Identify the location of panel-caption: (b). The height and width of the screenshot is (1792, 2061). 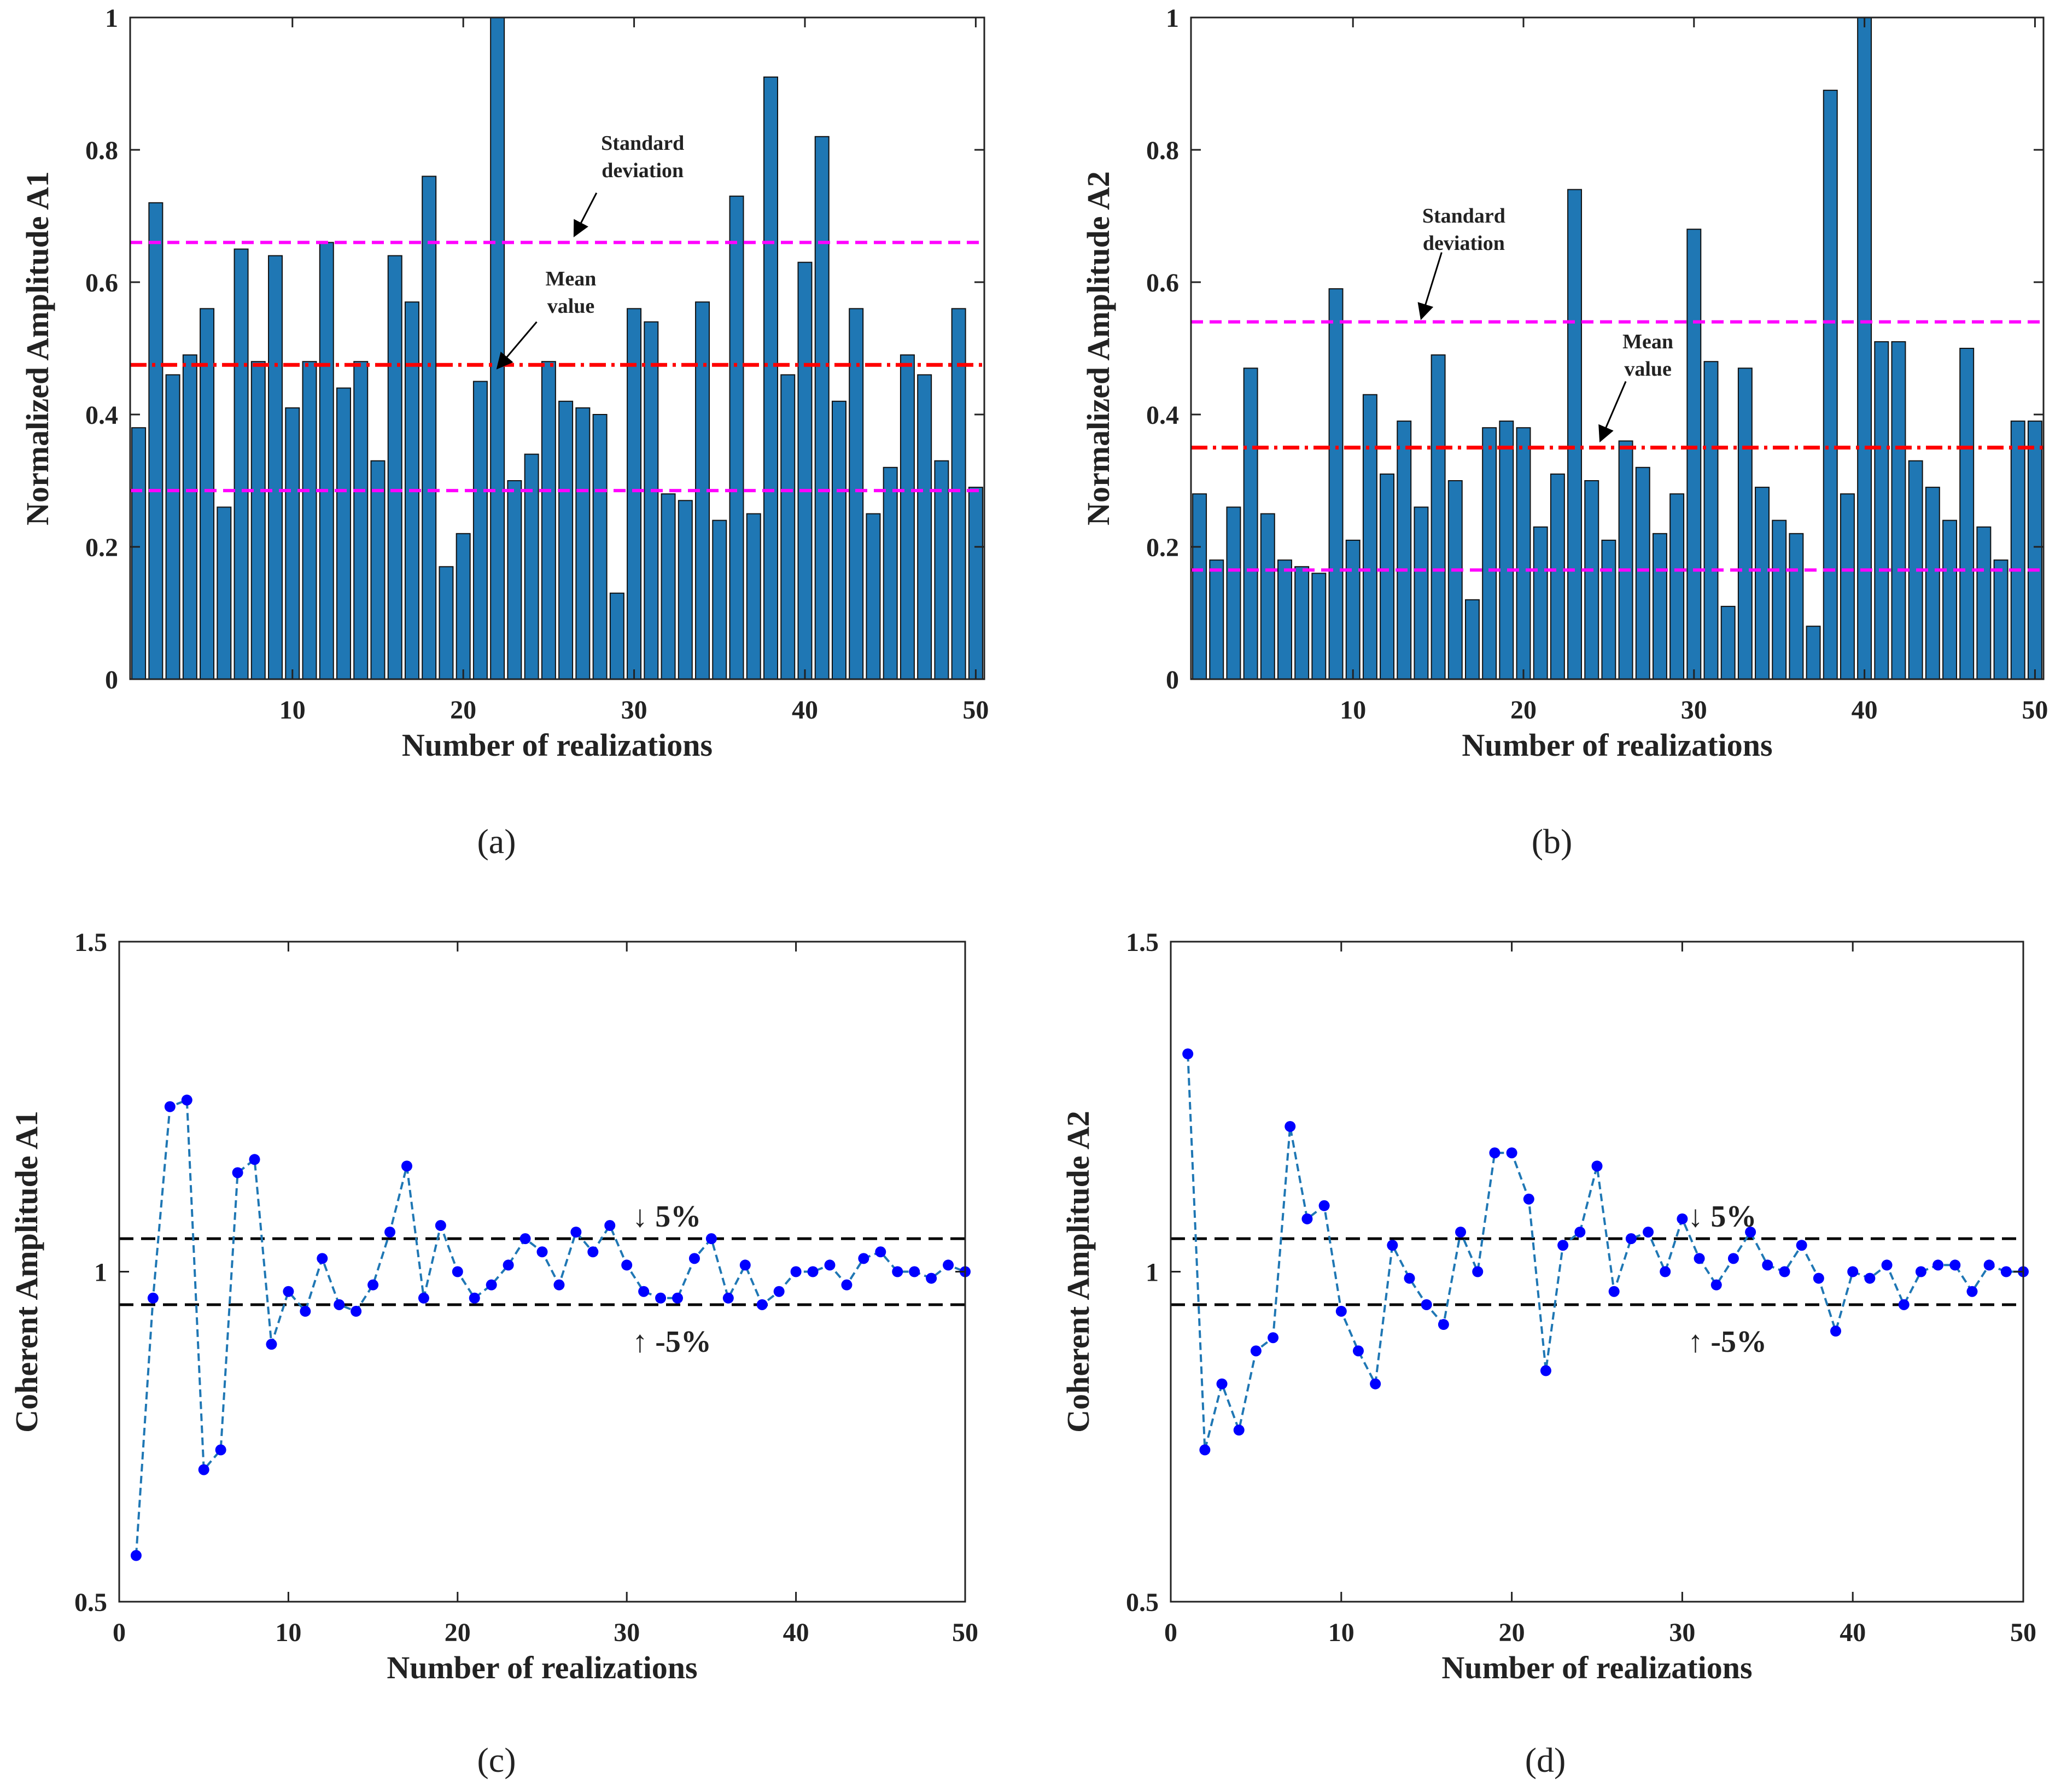
(1552, 842).